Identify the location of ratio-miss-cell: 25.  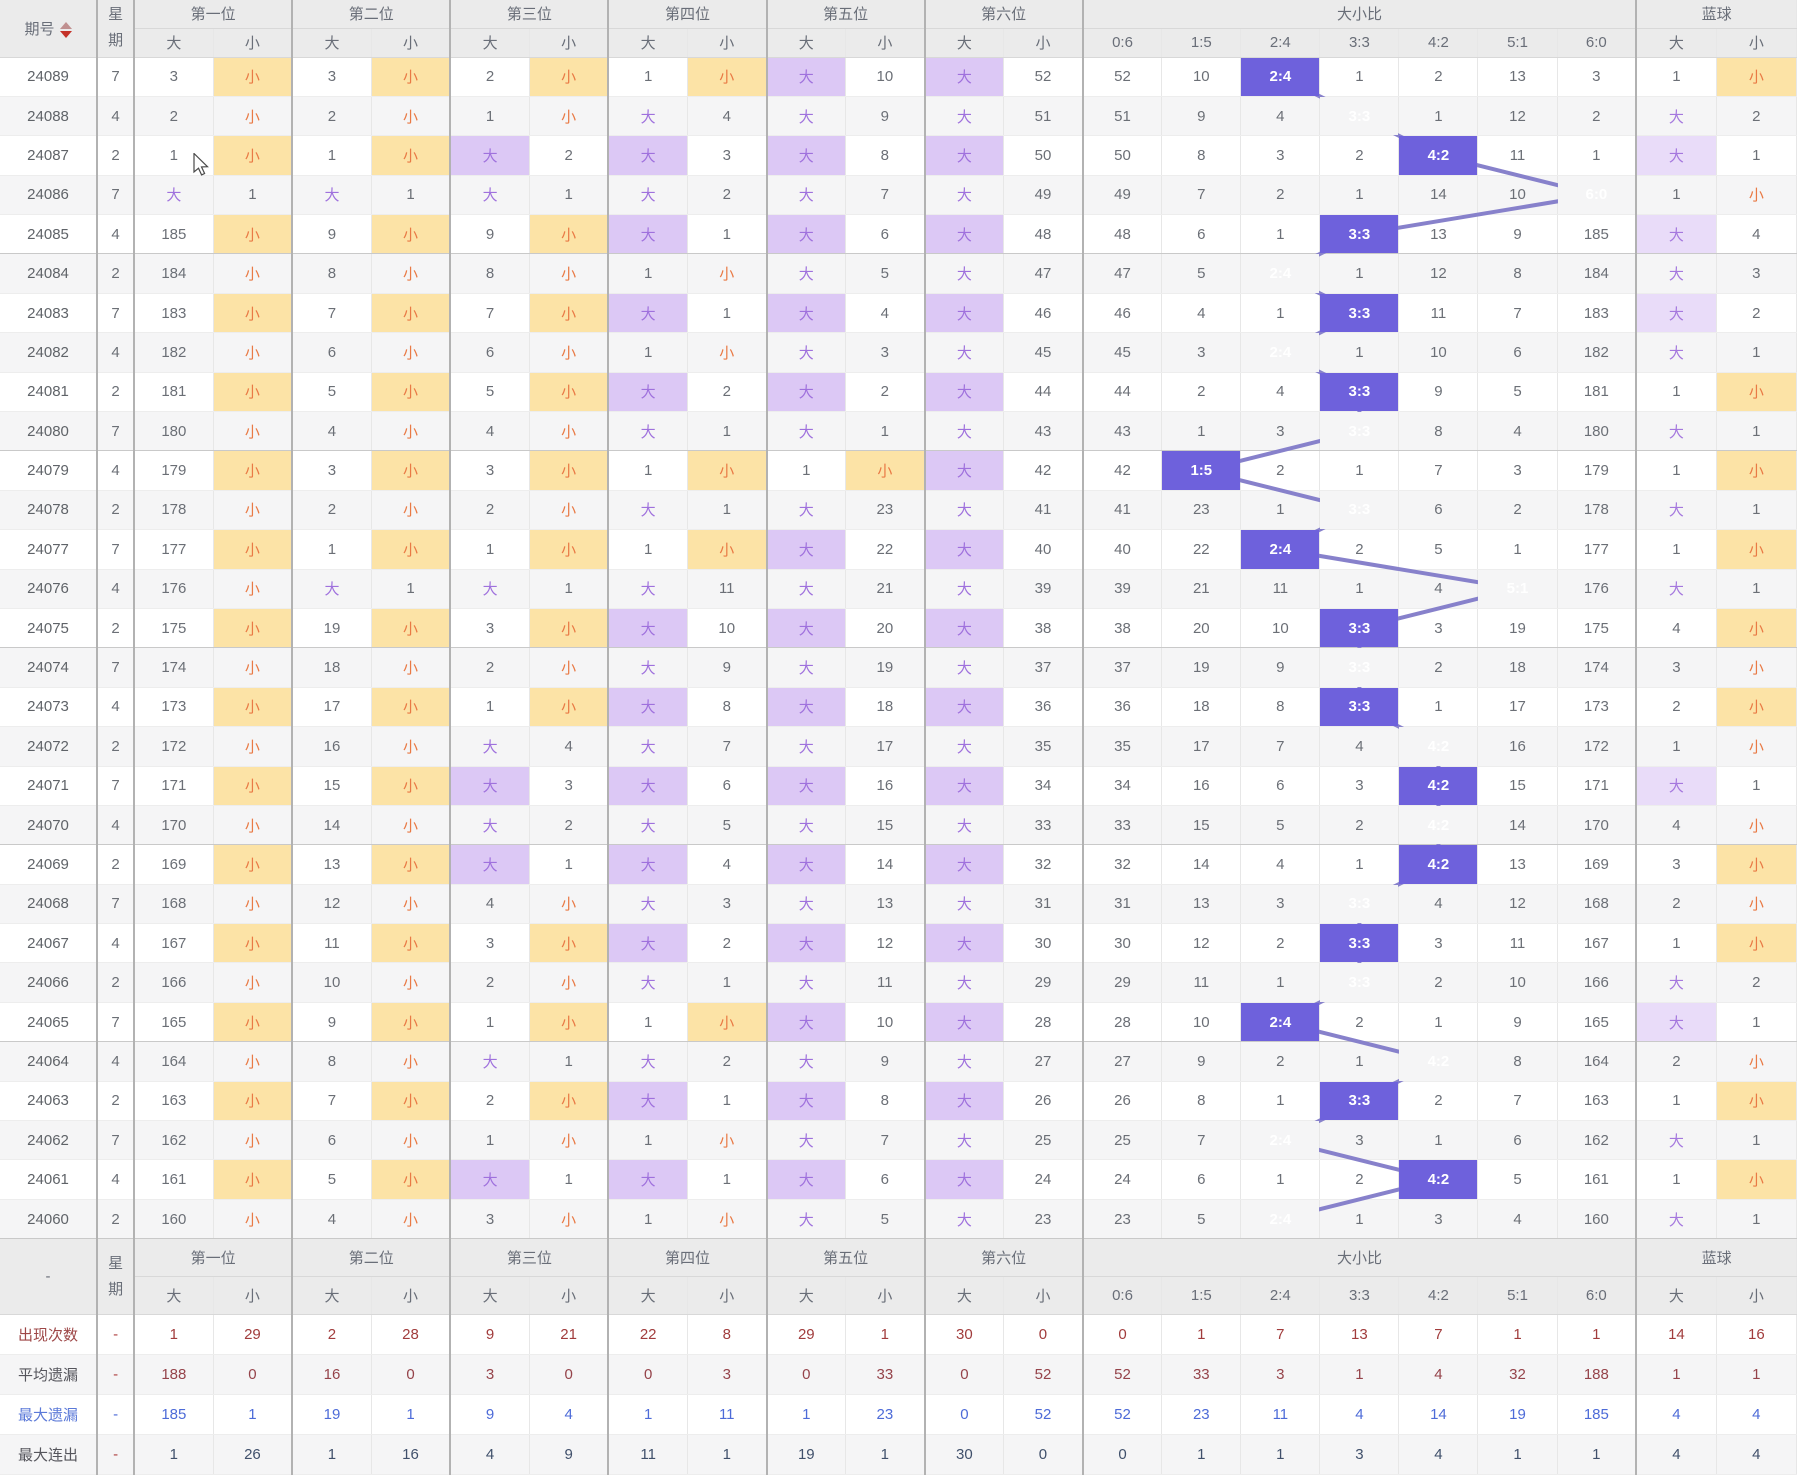
(1122, 1140).